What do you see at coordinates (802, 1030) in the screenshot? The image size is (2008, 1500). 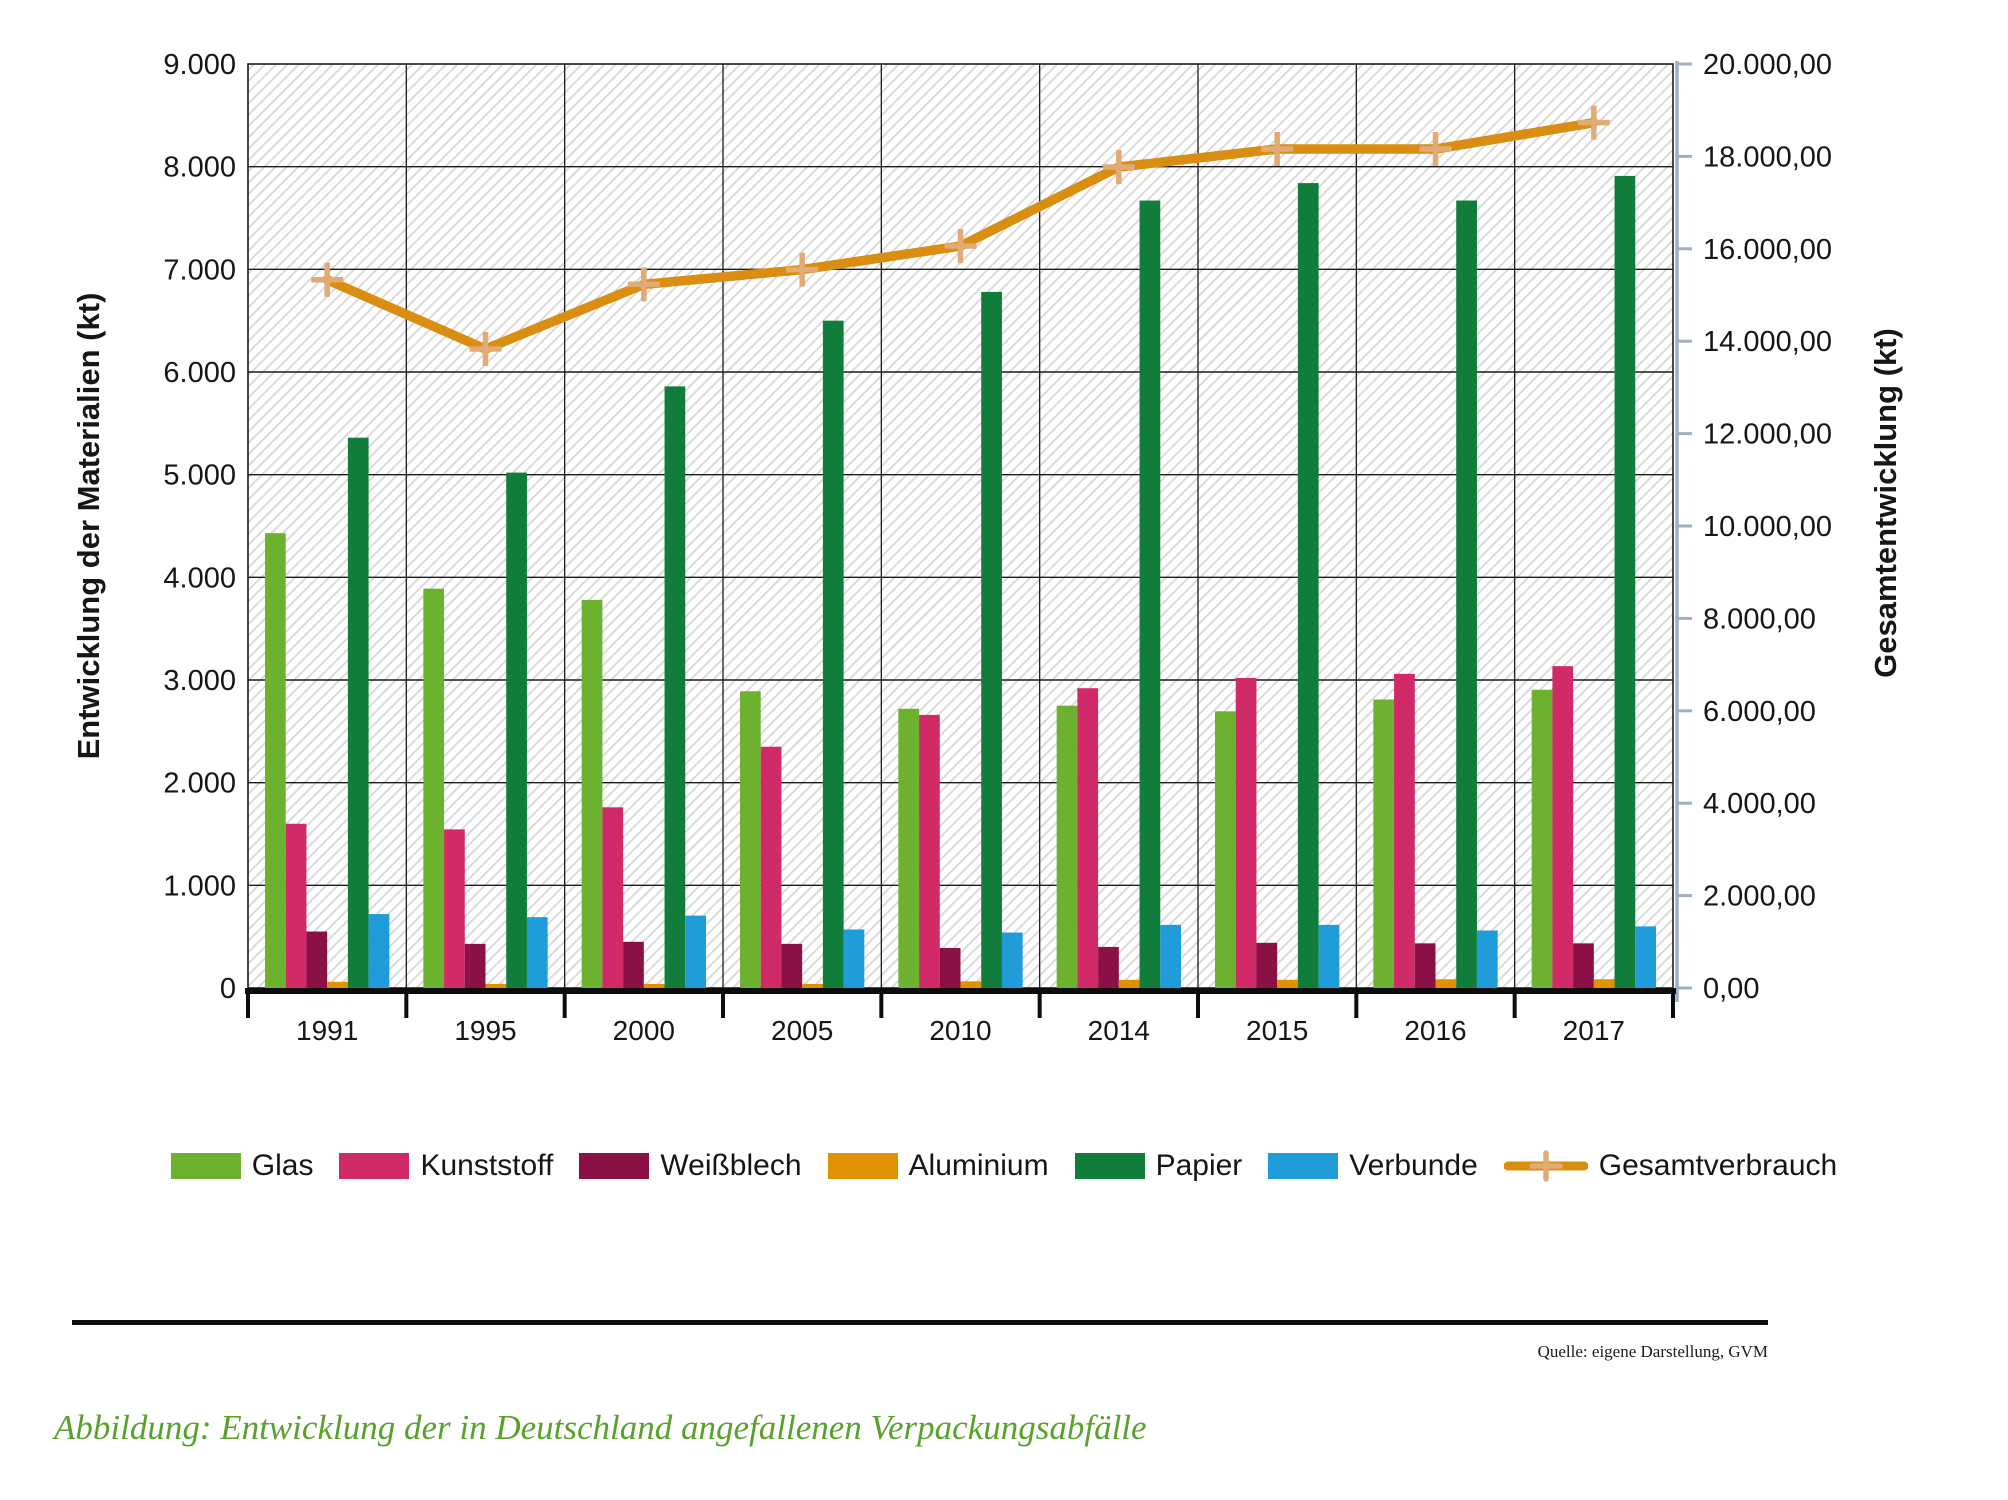 I see `x-axis-label-2005: 2005` at bounding box center [802, 1030].